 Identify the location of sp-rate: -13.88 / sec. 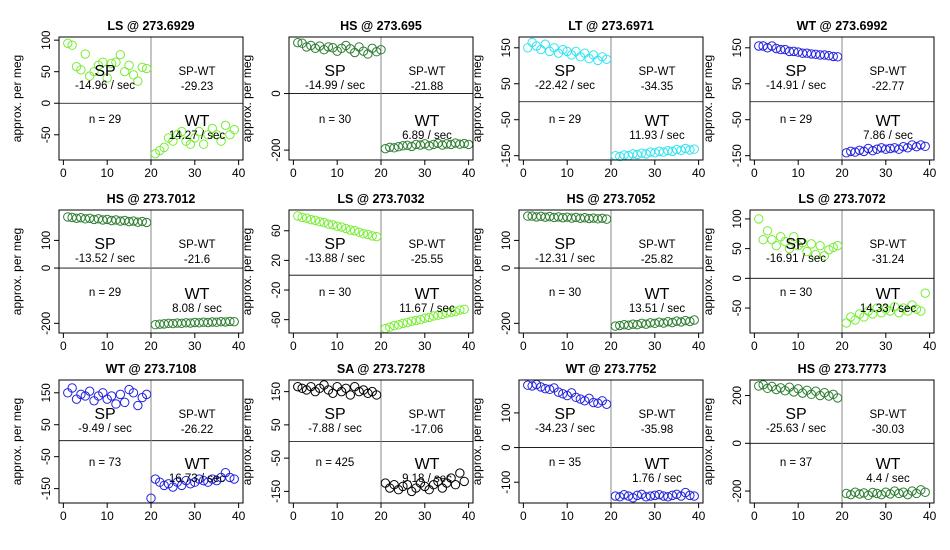
(335, 259).